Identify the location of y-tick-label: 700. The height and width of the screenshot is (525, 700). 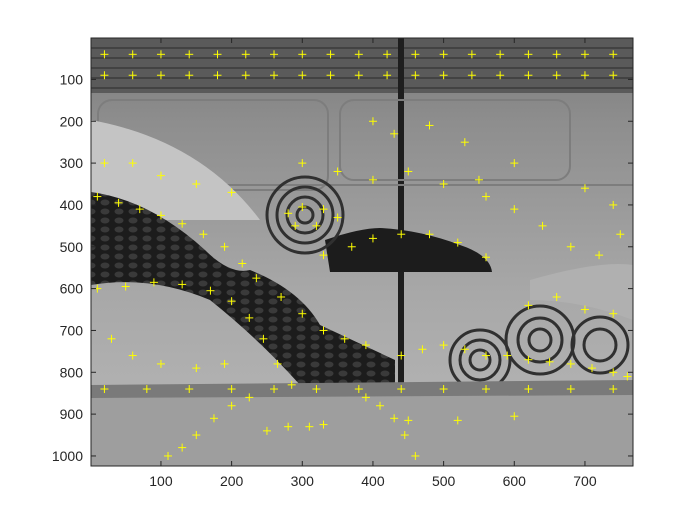
(72, 330).